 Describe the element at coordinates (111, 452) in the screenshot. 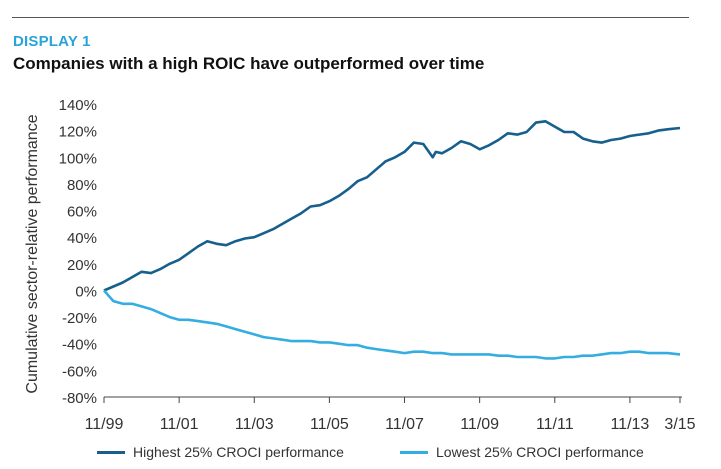

I see `legend-swatch-high` at that location.